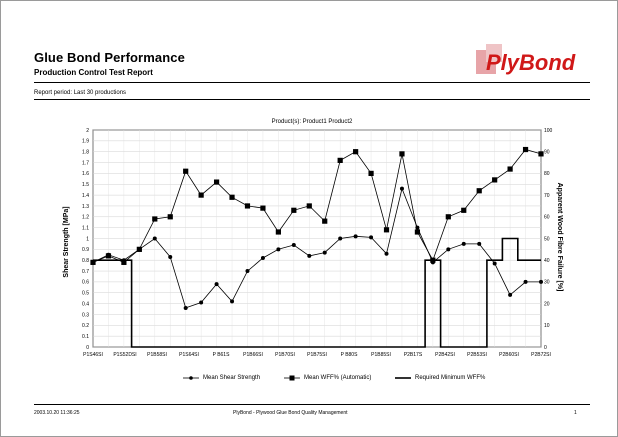 Image resolution: width=618 pixels, height=437 pixels. I want to click on y-tick-label: 0.5, so click(85, 294).